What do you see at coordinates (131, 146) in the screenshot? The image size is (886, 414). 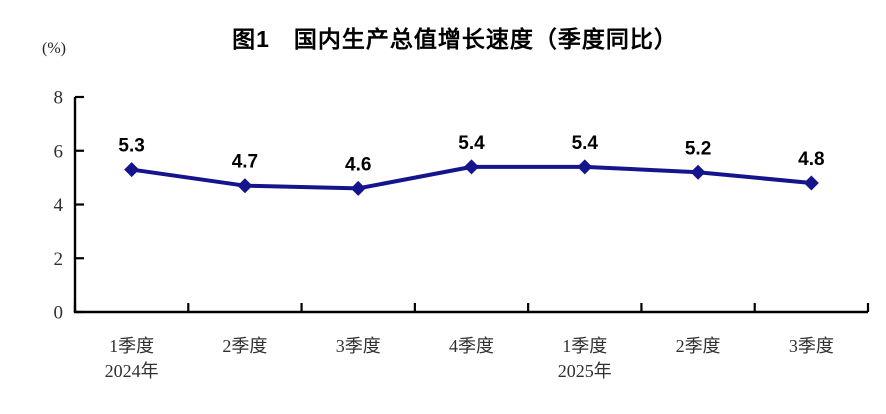 I see `data-point-label: 5.3` at bounding box center [131, 146].